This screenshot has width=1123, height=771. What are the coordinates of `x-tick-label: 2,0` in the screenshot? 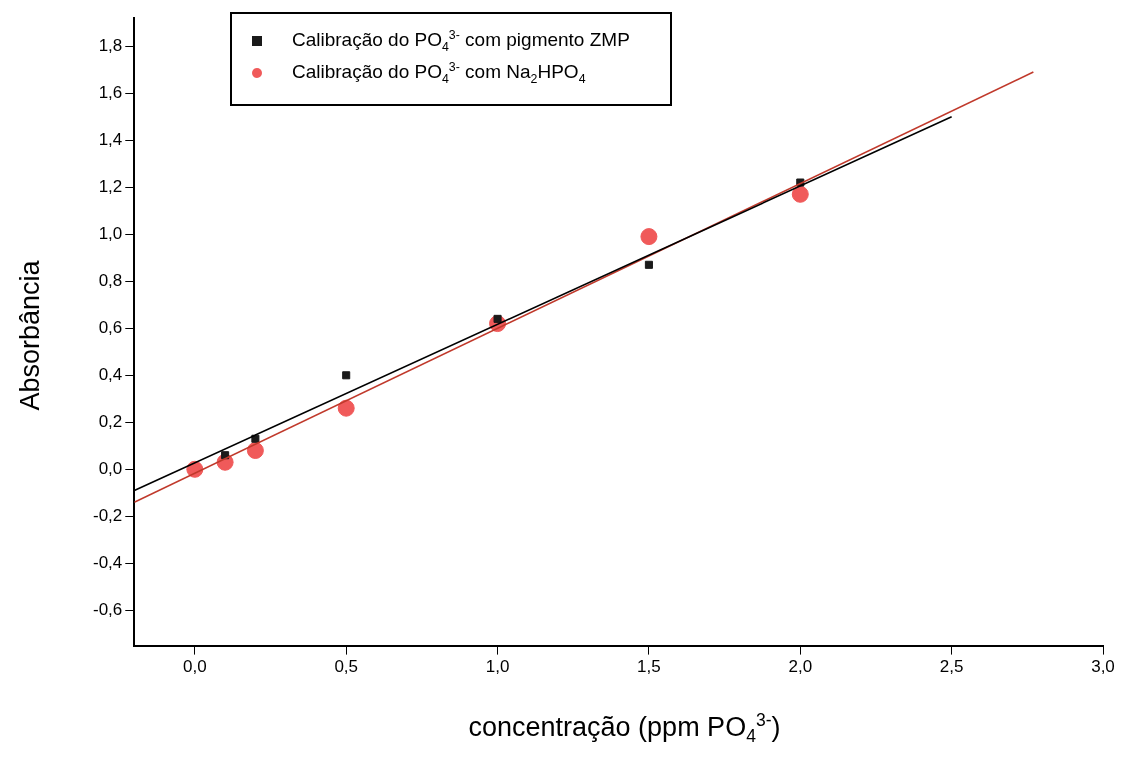 It's located at (800, 667).